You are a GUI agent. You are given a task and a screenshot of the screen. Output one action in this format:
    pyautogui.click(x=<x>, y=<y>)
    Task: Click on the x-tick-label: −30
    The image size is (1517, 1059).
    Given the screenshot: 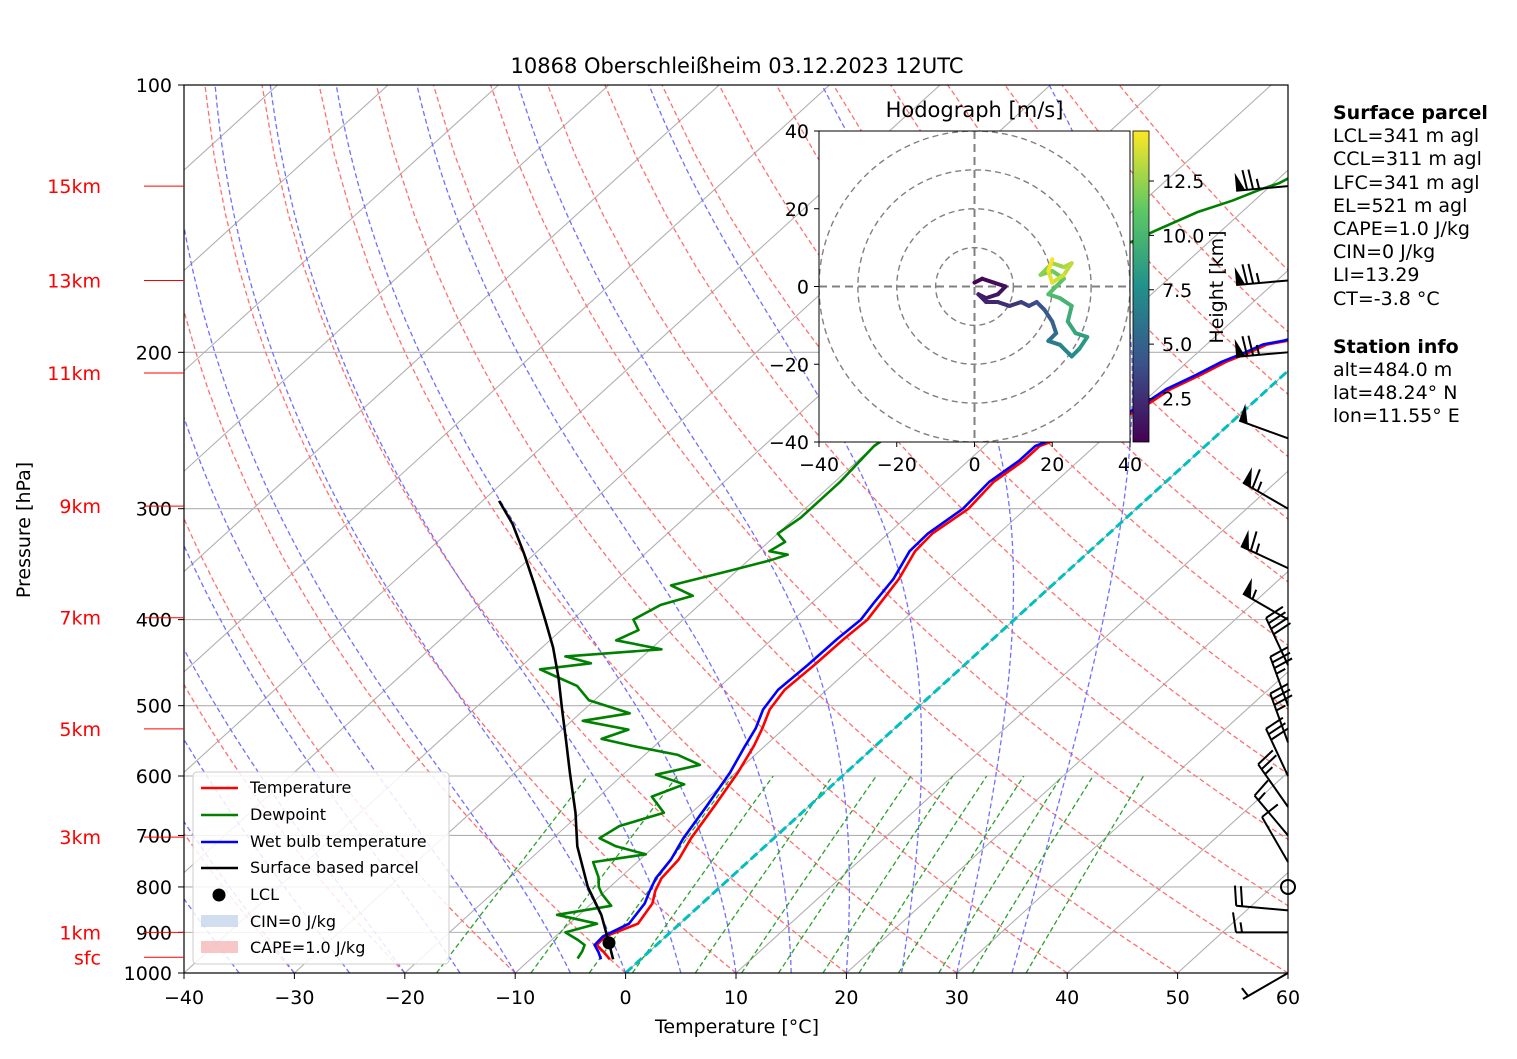 What is the action you would take?
    pyautogui.click(x=294, y=998)
    